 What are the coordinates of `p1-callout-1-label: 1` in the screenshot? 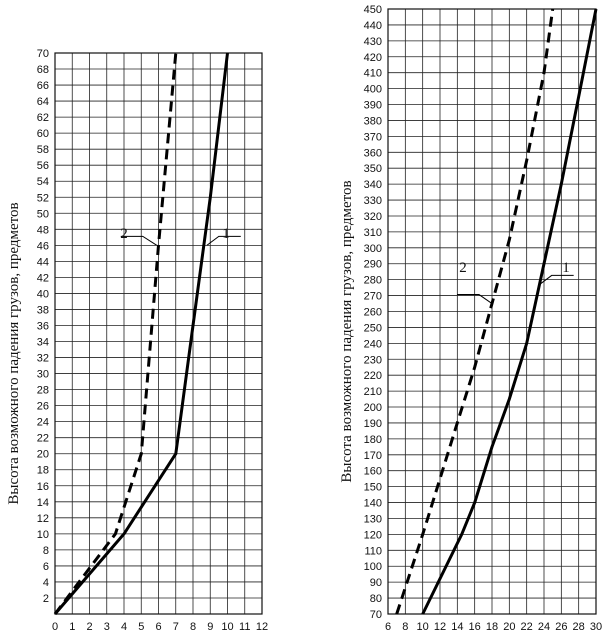 It's located at (566, 268).